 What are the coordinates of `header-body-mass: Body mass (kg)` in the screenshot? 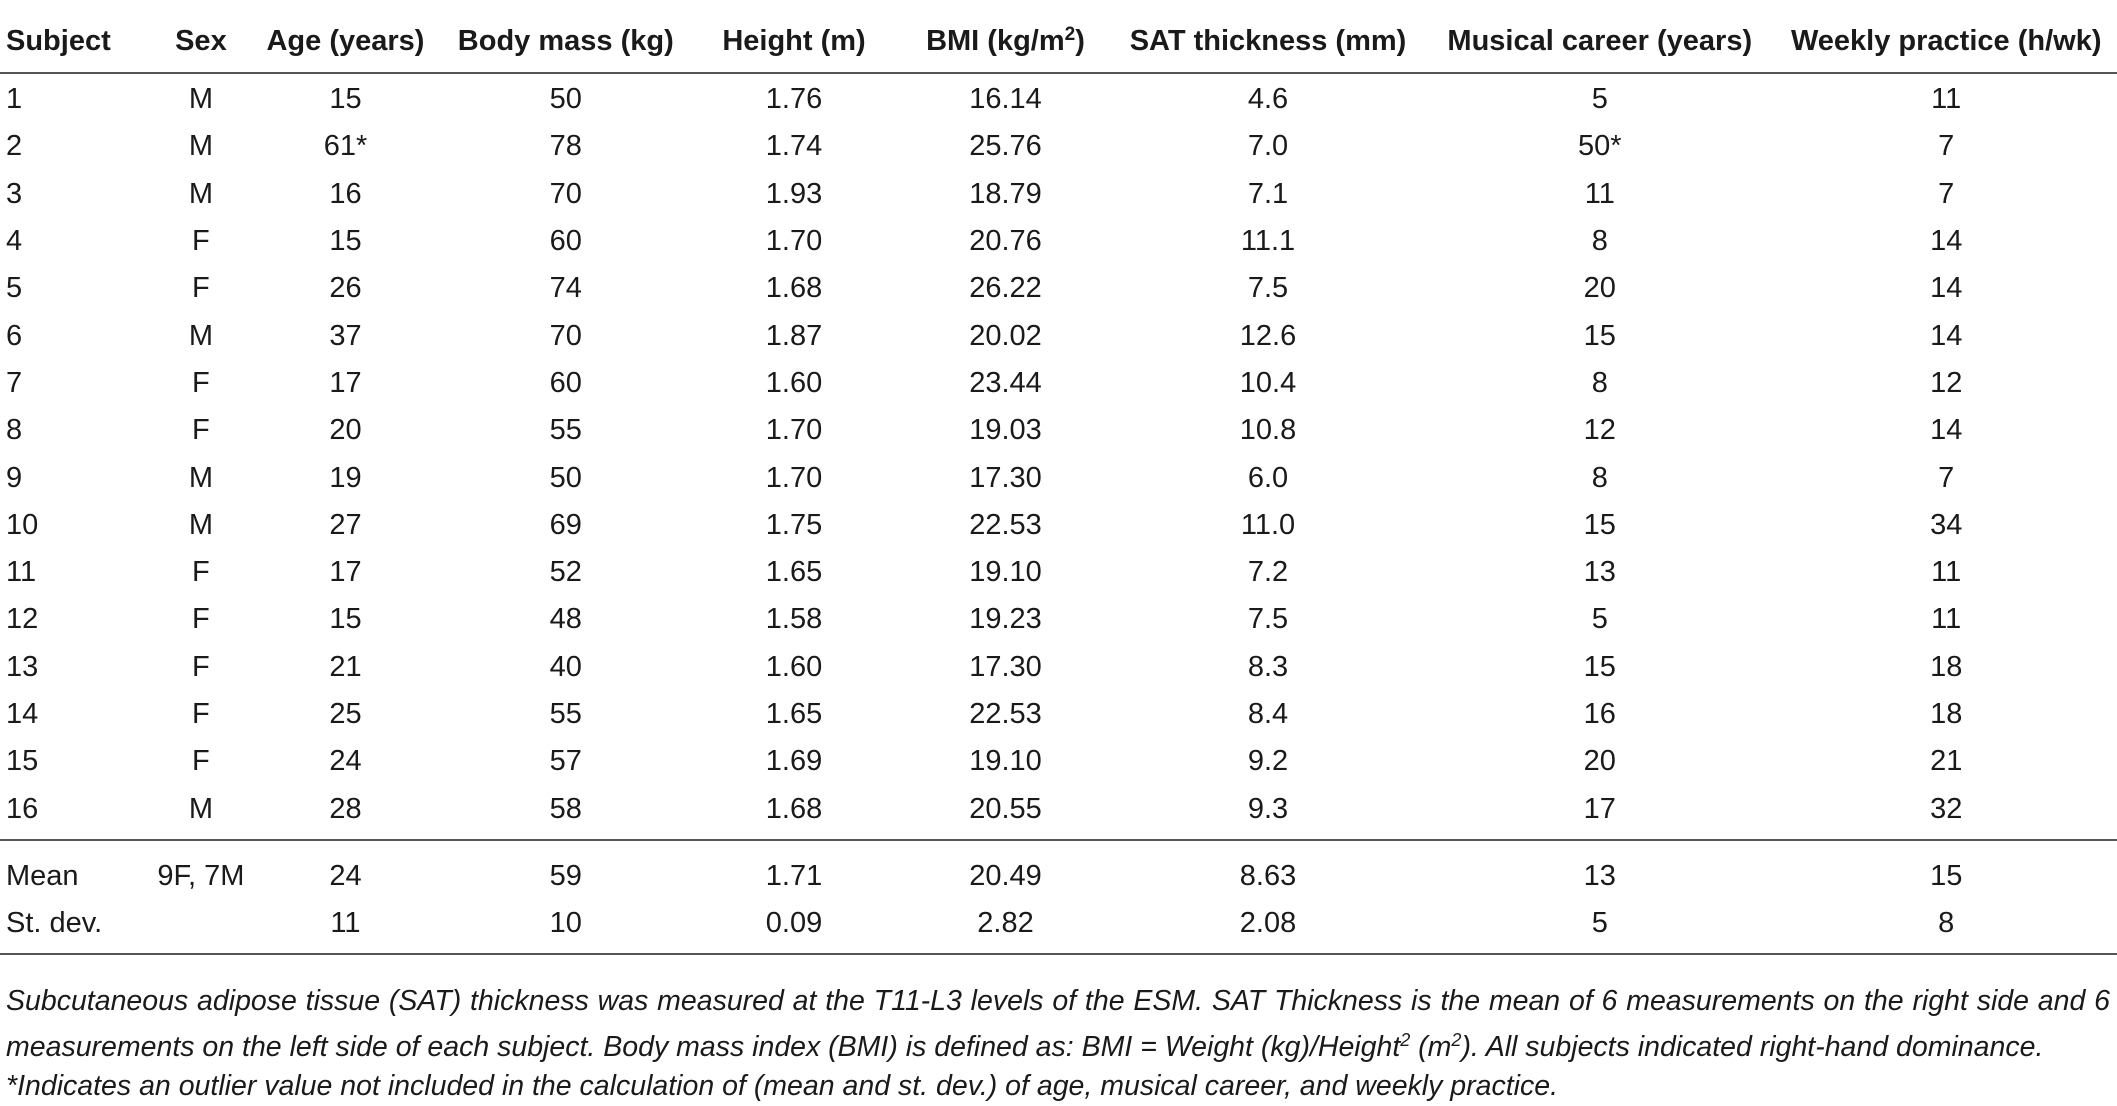 It's located at (565, 42).